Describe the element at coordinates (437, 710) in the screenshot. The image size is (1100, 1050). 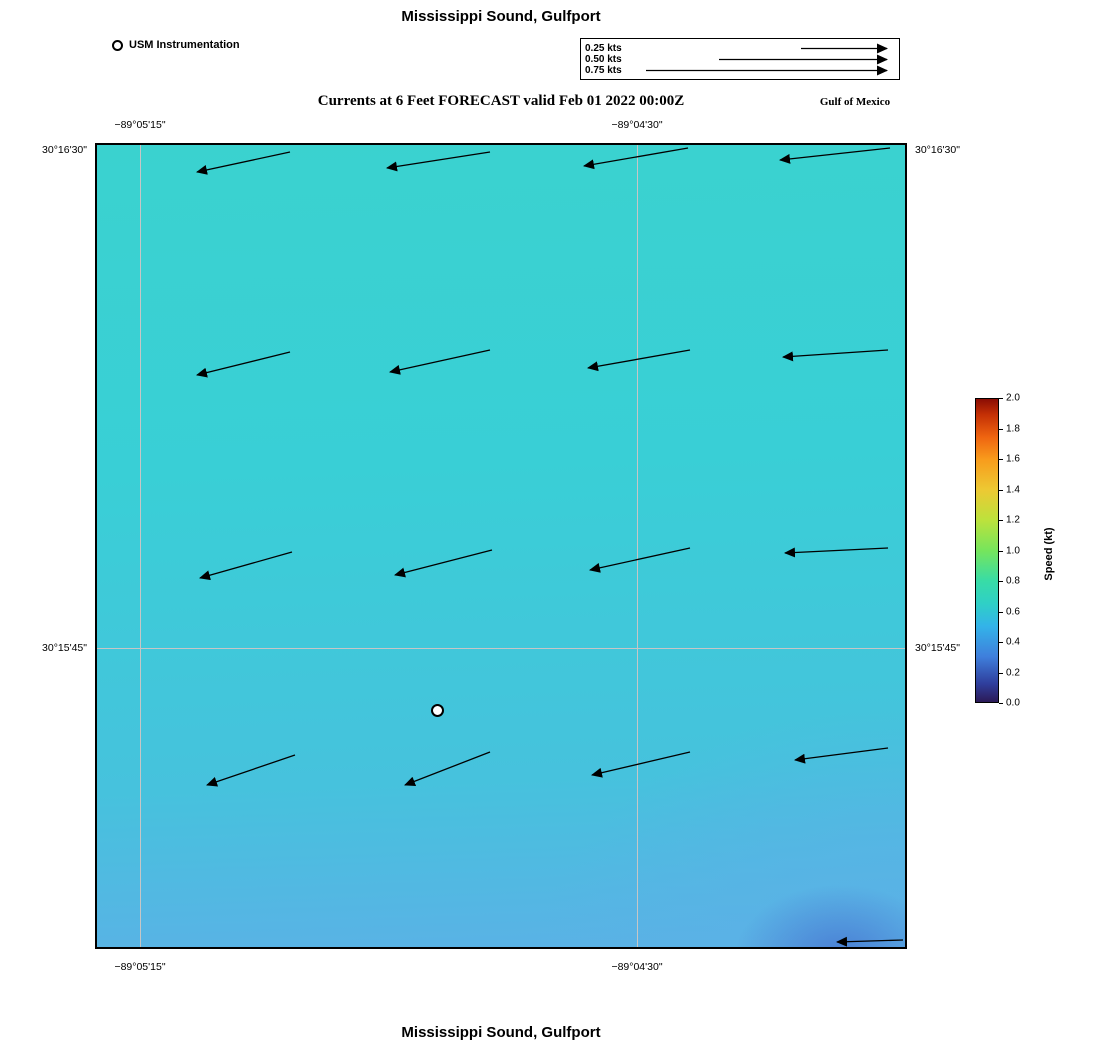
I see `station-marker` at that location.